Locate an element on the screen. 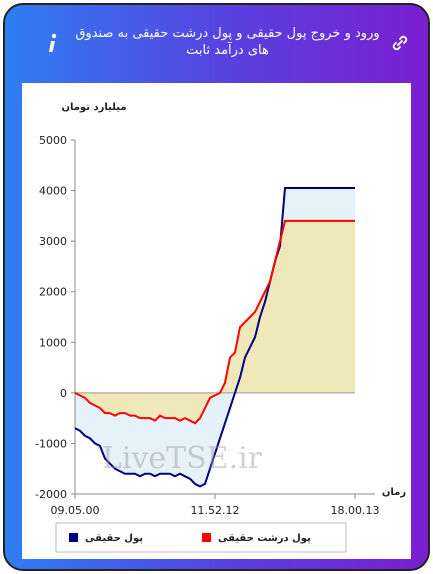  x-tick-label: 09.05.00 is located at coordinates (75, 510).